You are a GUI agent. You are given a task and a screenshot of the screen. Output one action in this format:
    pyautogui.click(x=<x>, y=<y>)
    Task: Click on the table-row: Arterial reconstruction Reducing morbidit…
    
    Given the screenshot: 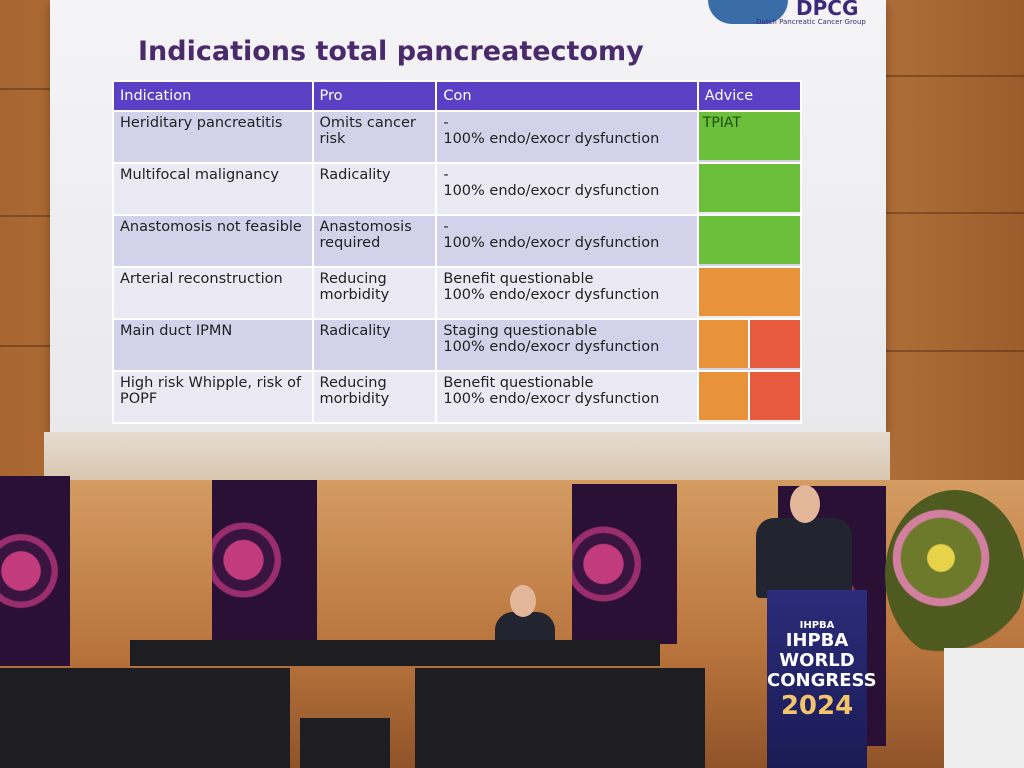 What is the action you would take?
    pyautogui.click(x=457, y=293)
    